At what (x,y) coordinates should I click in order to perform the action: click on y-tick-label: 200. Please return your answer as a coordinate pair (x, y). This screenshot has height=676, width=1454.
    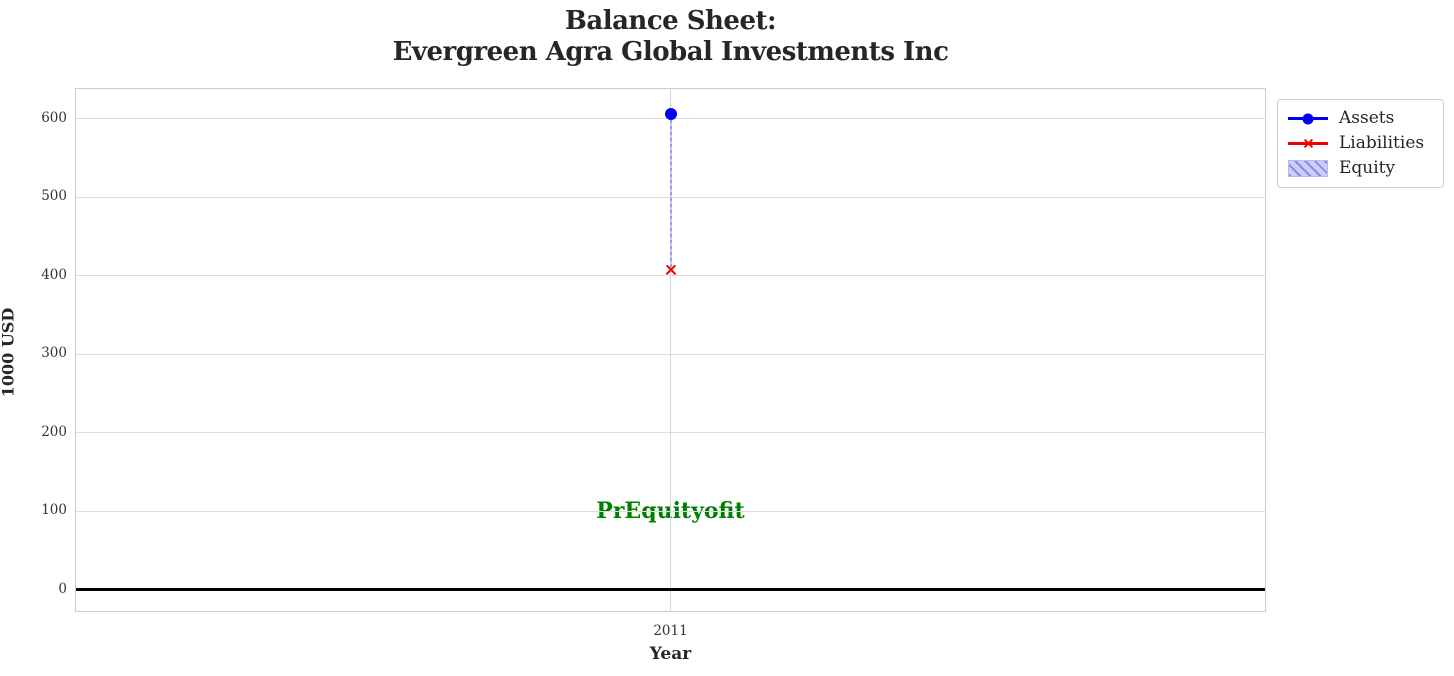
    Looking at the image, I should click on (54, 431).